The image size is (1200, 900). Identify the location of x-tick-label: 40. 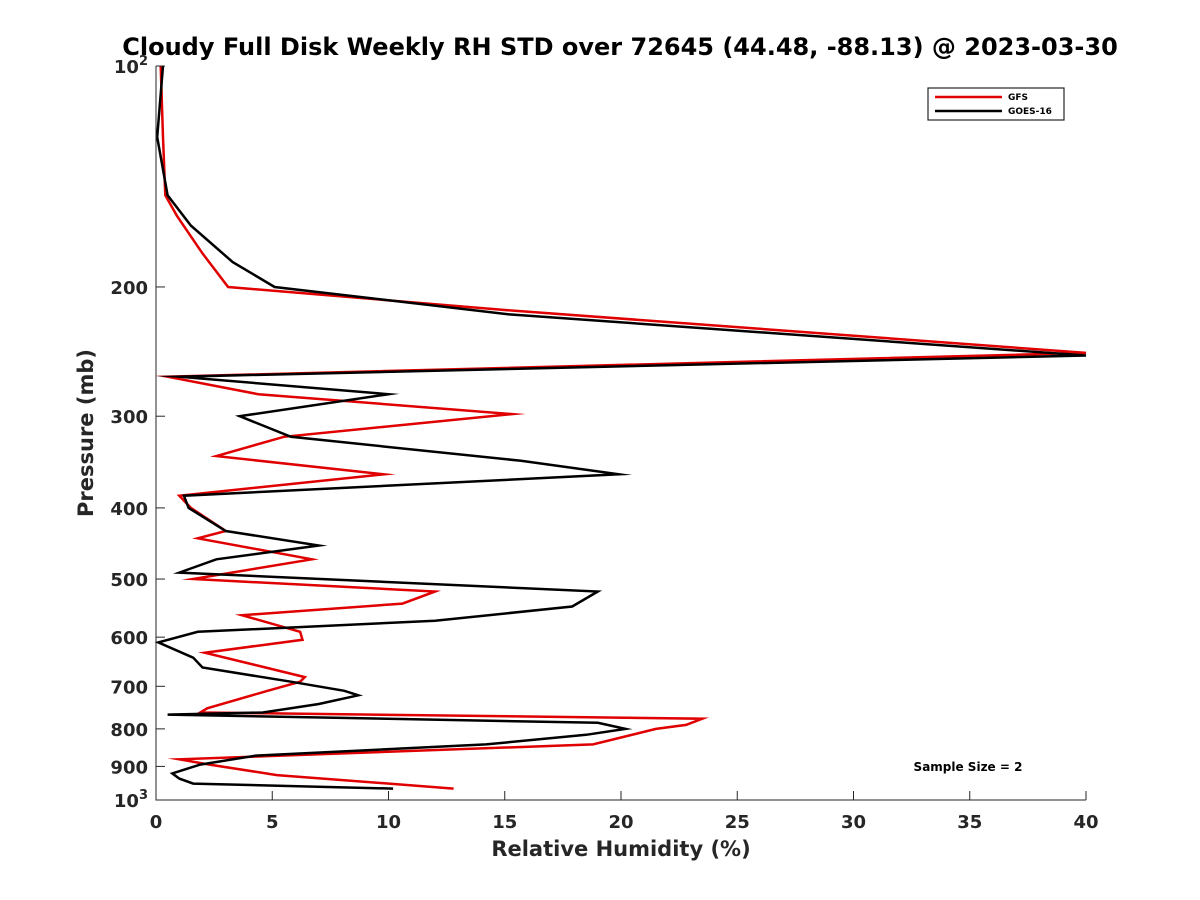
(1085, 822).